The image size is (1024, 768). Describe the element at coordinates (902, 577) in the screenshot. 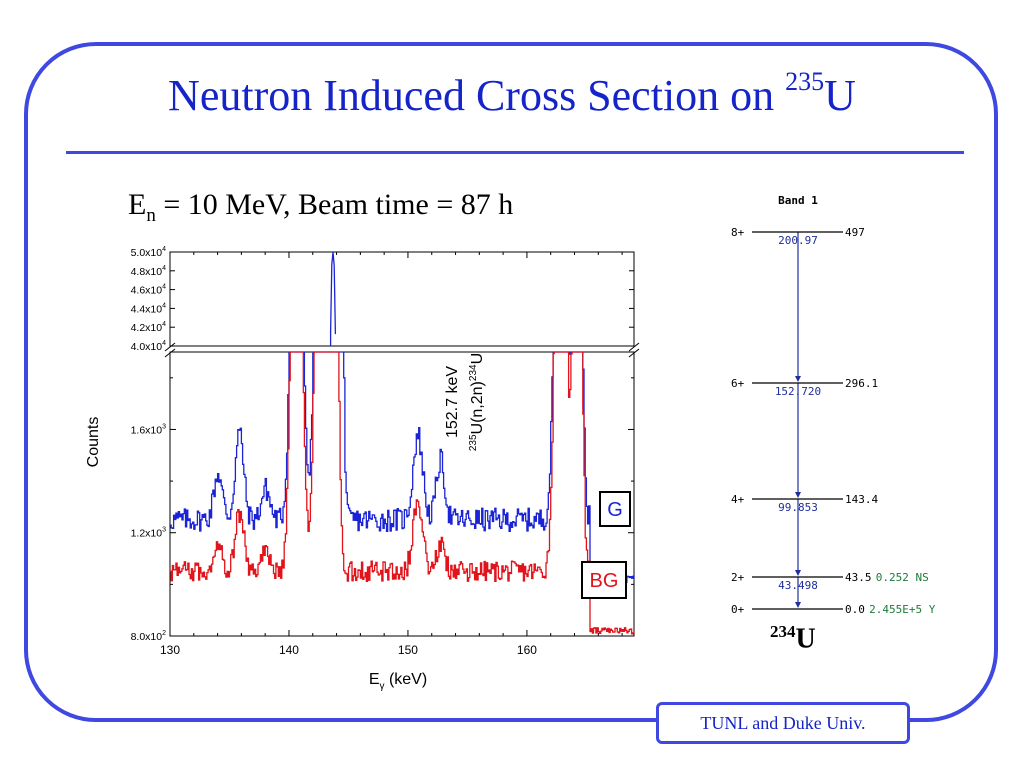

I see `level-halflife: 0.252 NS` at that location.